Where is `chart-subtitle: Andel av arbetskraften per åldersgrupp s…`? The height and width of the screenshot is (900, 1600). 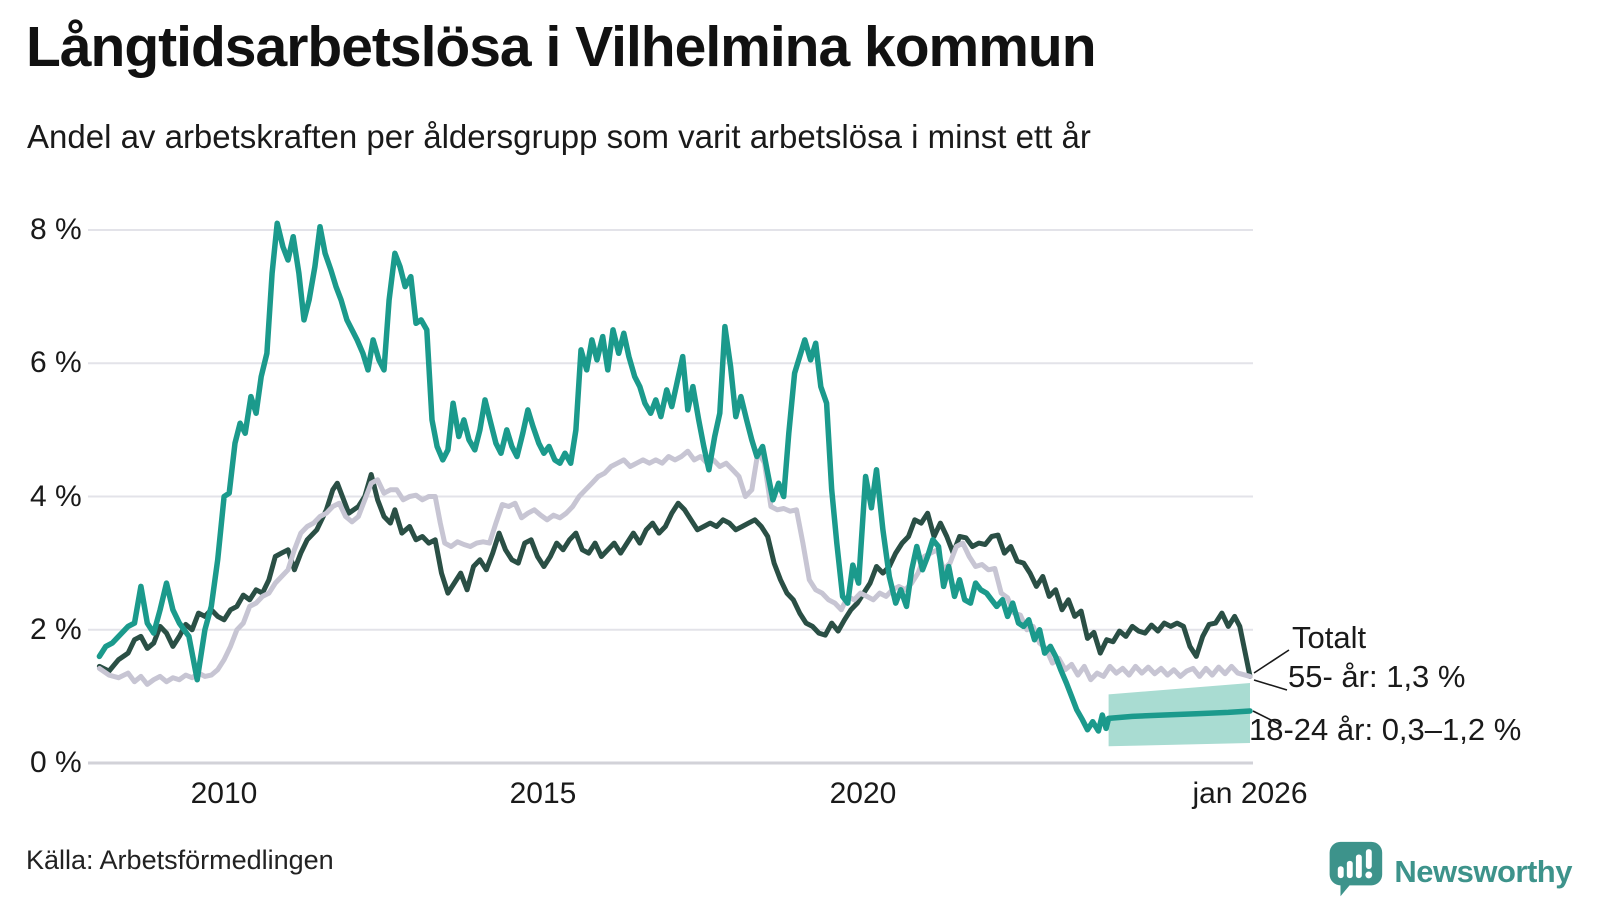
chart-subtitle: Andel av arbetskraften per åldersgrupp s… is located at coordinates (559, 136).